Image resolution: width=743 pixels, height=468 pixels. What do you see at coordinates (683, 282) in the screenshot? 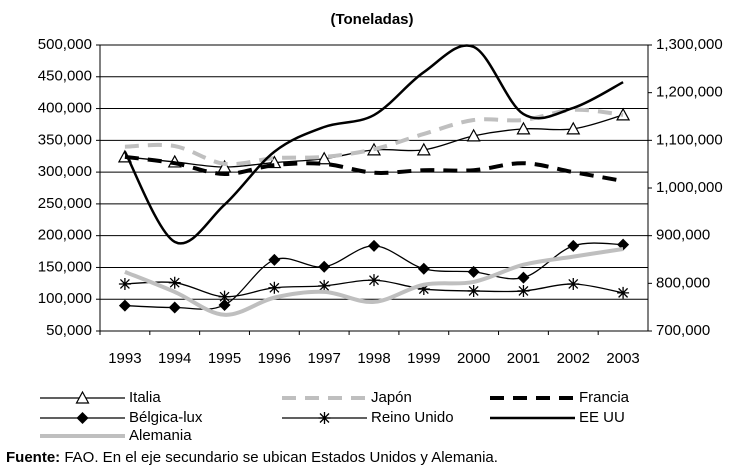
I see `y2-tick-label: 800,000` at bounding box center [683, 282].